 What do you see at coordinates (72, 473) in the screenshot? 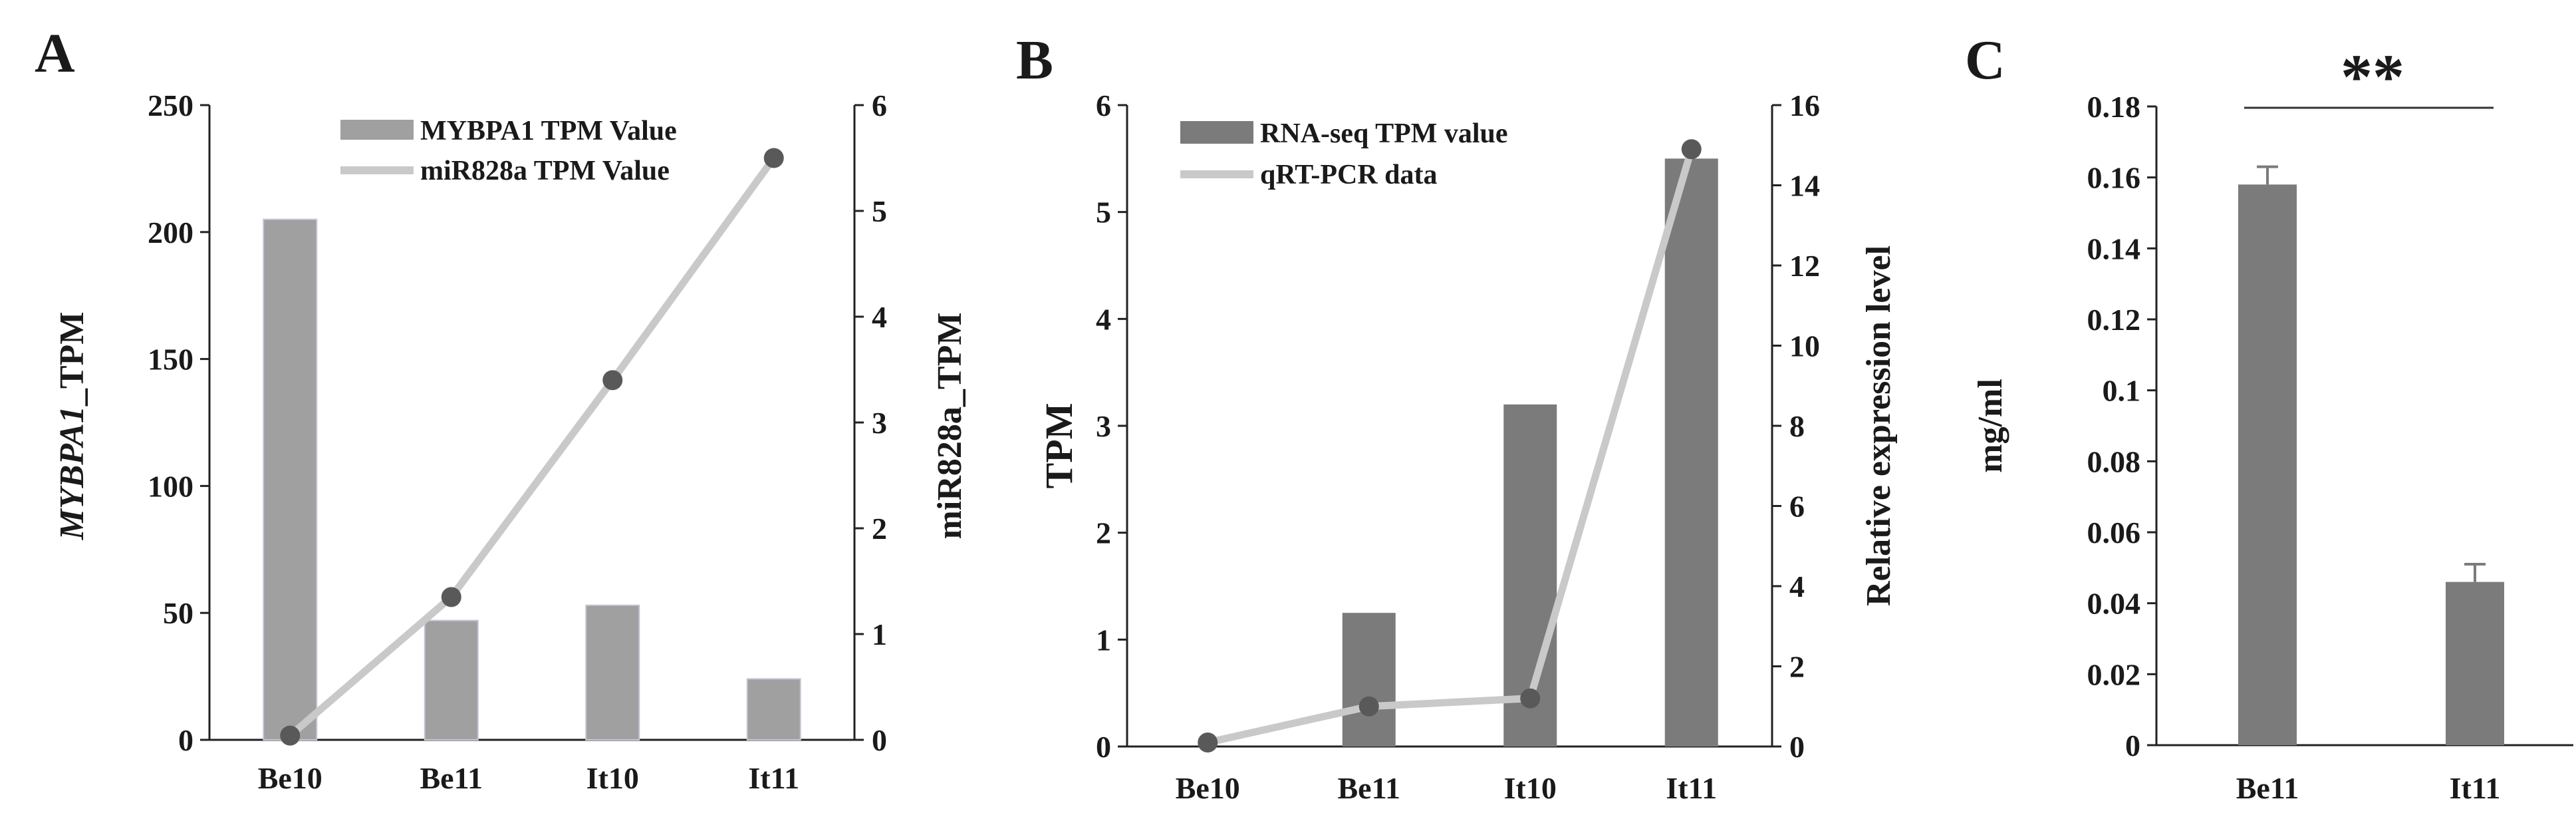
I see `panel-a-y-left-label-gene: MYBPA1` at bounding box center [72, 473].